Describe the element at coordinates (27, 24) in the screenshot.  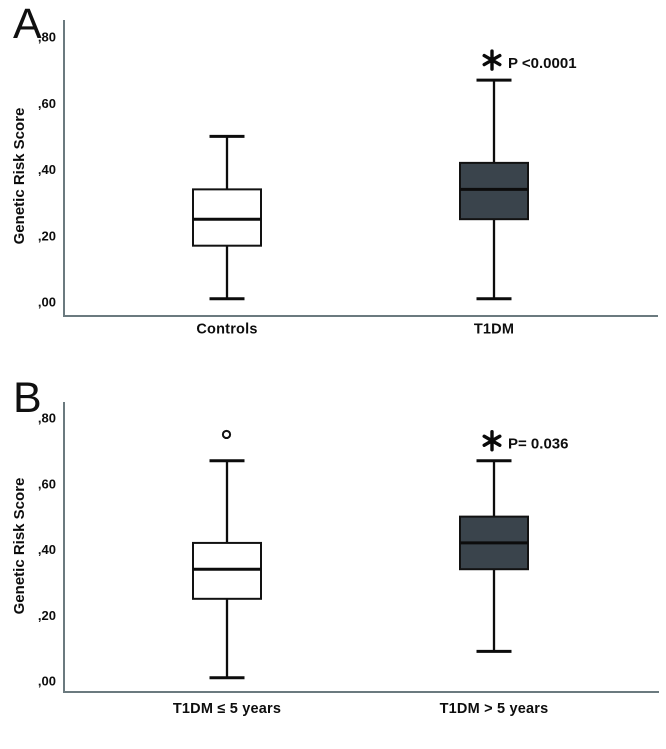
I see `panel-a-letter: A` at that location.